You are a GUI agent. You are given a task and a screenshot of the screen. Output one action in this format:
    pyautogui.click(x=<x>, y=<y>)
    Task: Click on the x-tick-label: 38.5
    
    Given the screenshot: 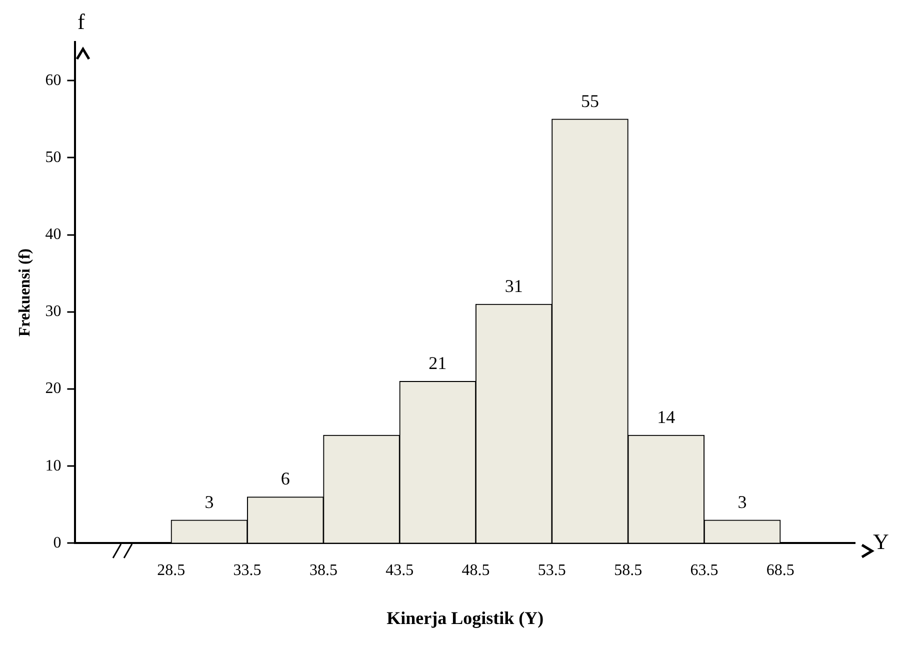 What is the action you would take?
    pyautogui.click(x=323, y=571)
    